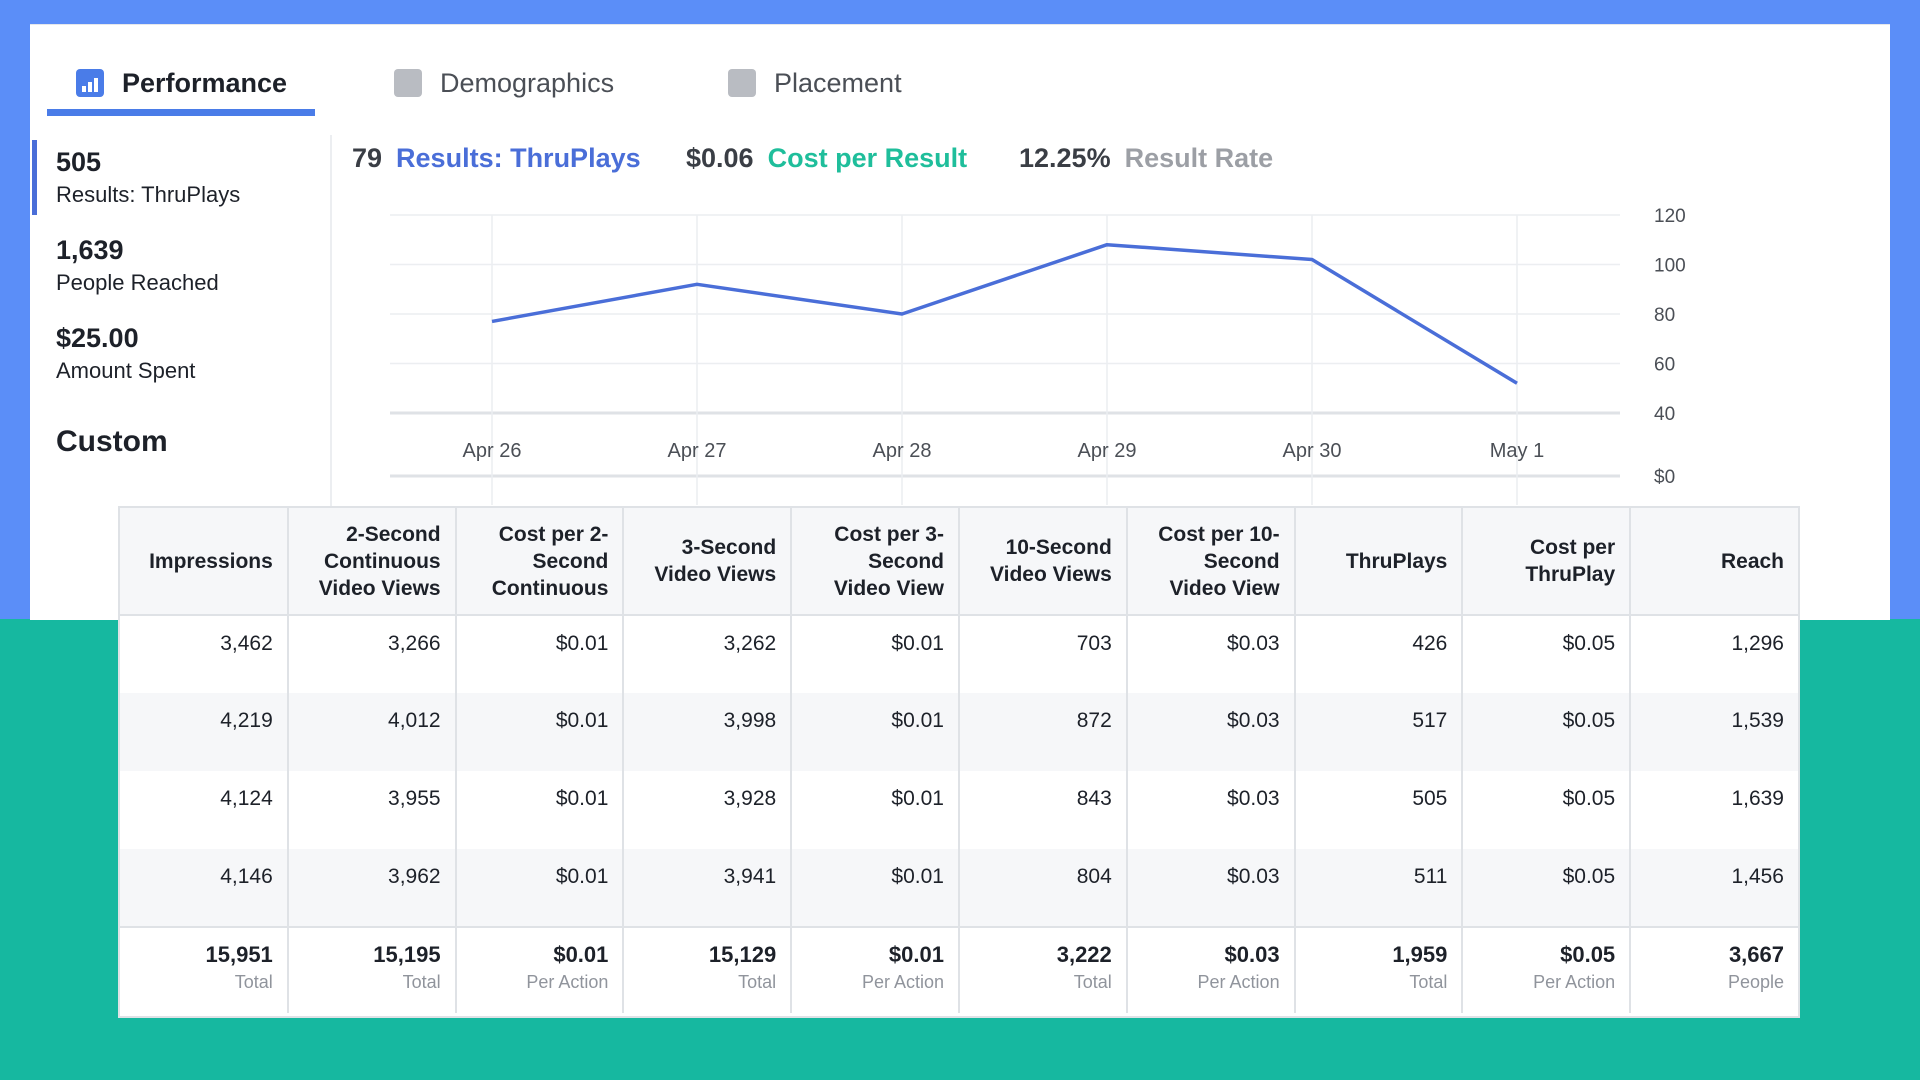  What do you see at coordinates (875, 562) in the screenshot?
I see `column-header: Cost per 3-Second Video View` at bounding box center [875, 562].